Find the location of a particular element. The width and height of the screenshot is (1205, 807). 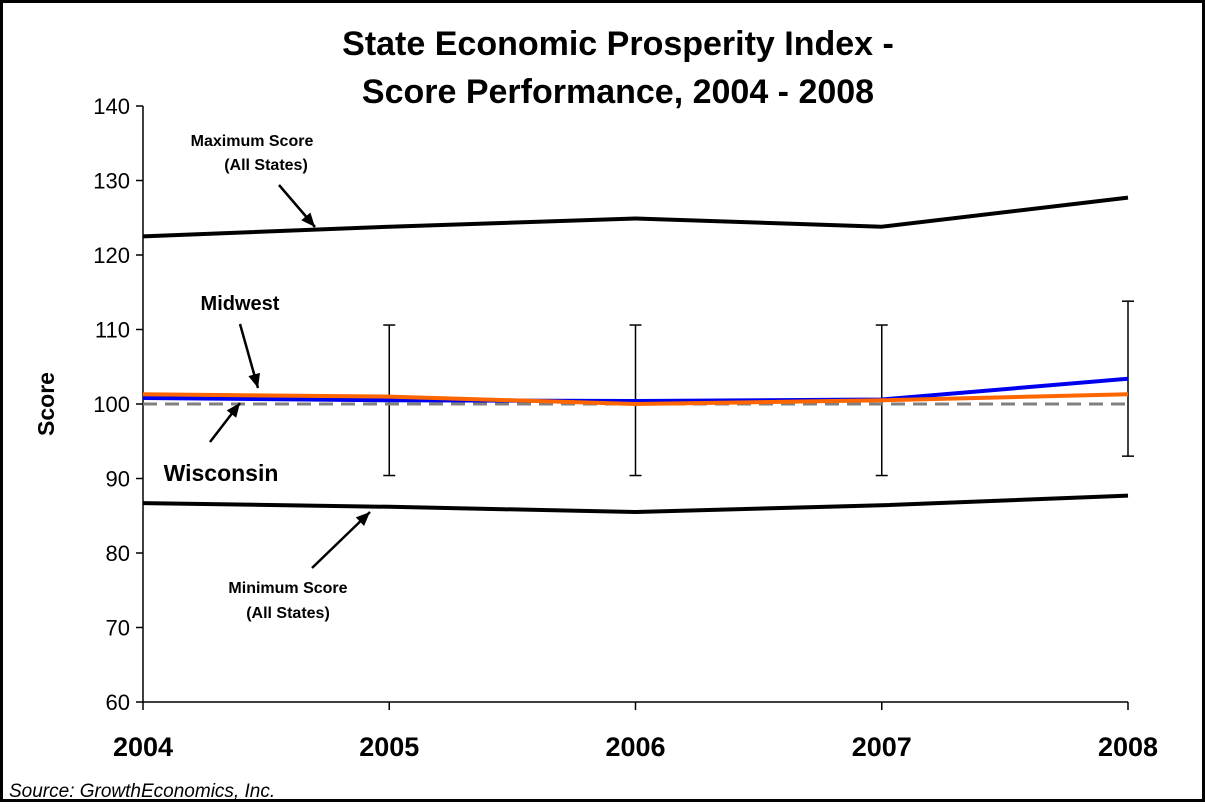

max-score-line is located at coordinates (635, 217).